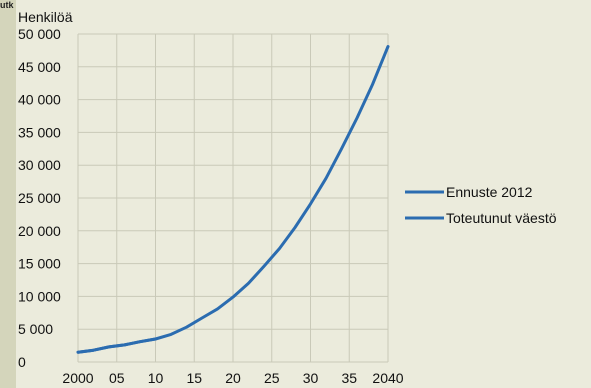 The image size is (591, 388). Describe the element at coordinates (501, 218) in the screenshot. I see `legend-label: Toteutunut väestö` at that location.